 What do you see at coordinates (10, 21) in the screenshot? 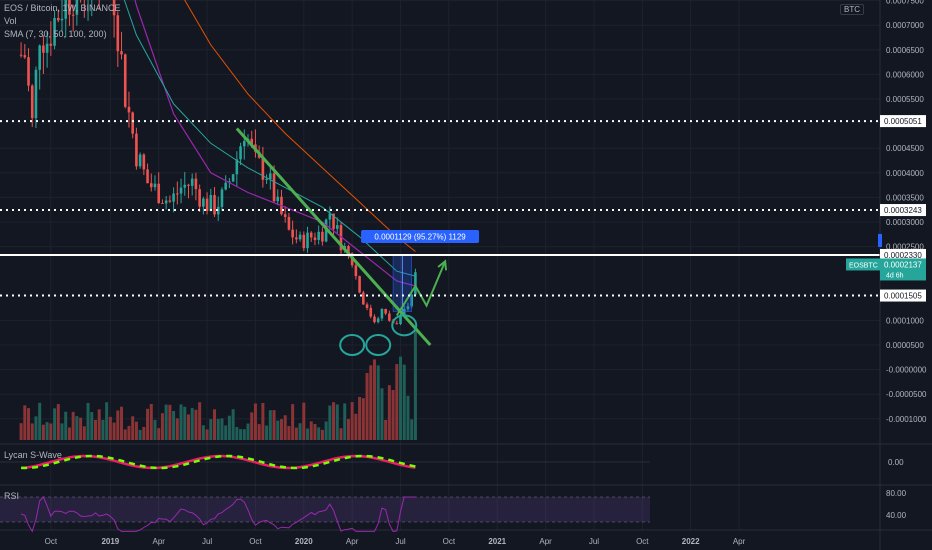
I see `volume-legend: Vol` at bounding box center [10, 21].